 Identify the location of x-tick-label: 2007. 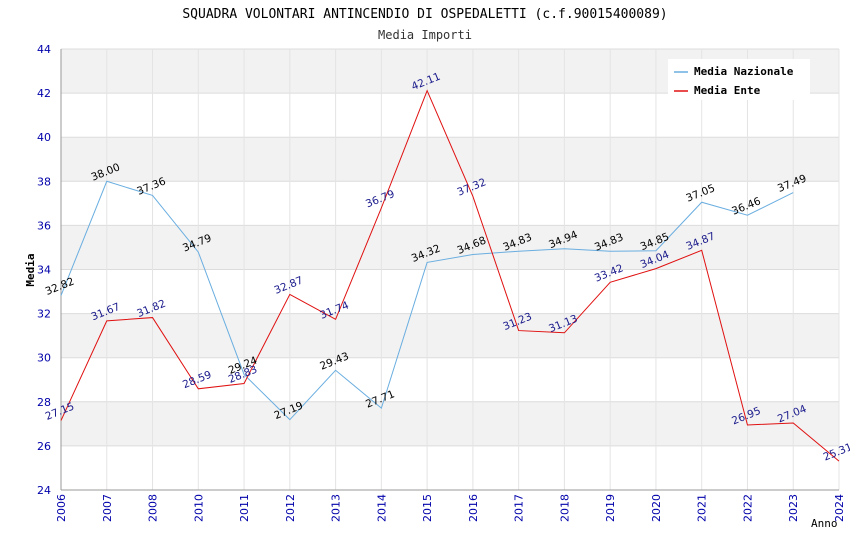
(107, 508).